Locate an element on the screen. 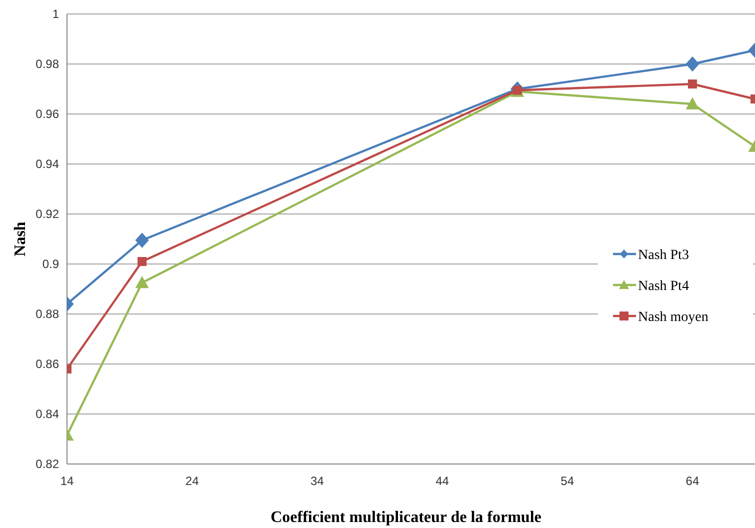  y-tick-label: 0.96 is located at coordinates (48, 114).